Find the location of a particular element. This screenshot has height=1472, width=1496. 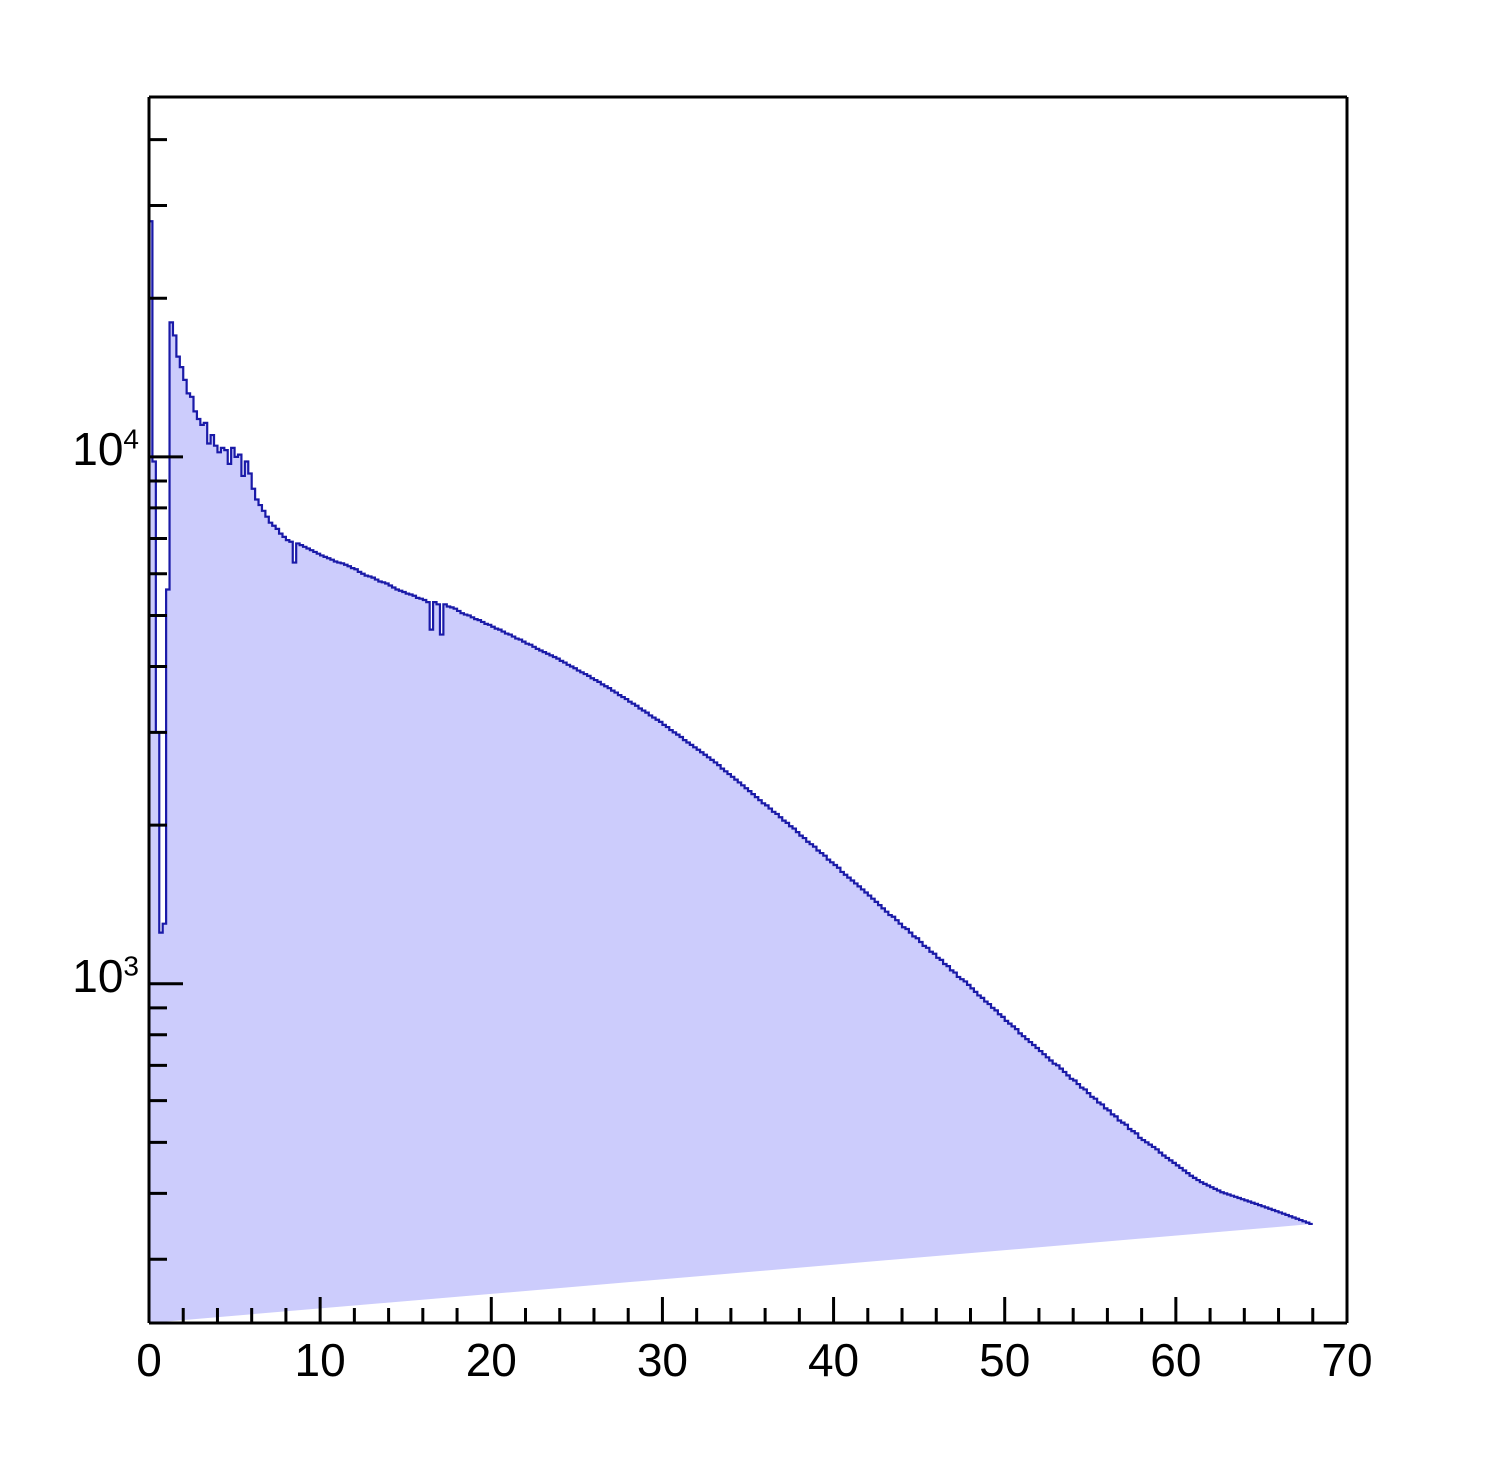

x-tick-label: 60 is located at coordinates (1176, 1360).